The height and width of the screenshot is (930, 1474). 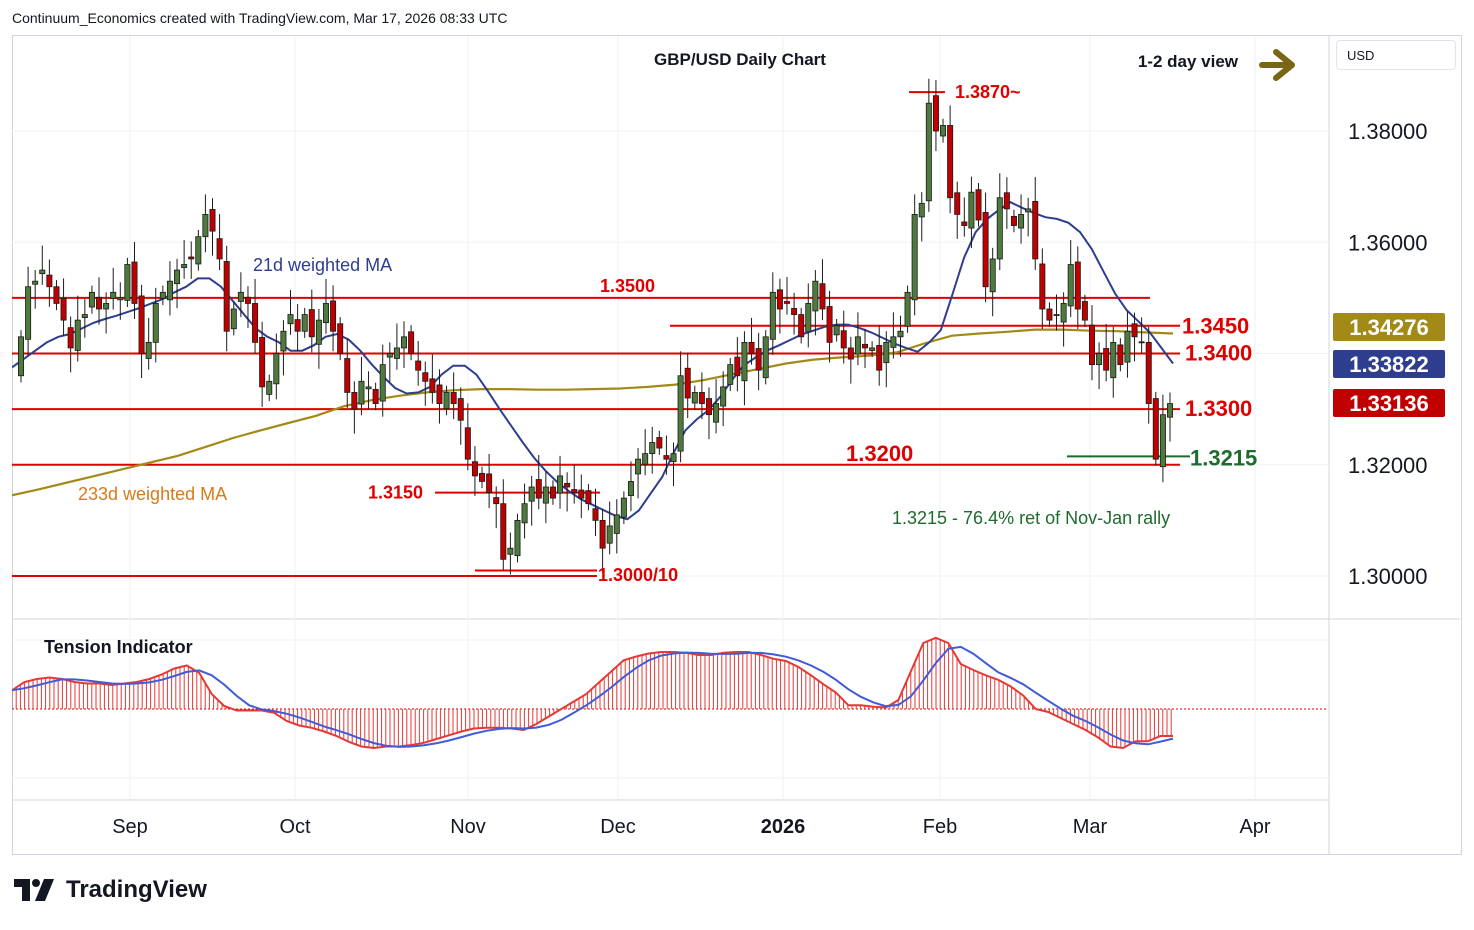 I want to click on level-label: 1.3215, so click(x=1223, y=457).